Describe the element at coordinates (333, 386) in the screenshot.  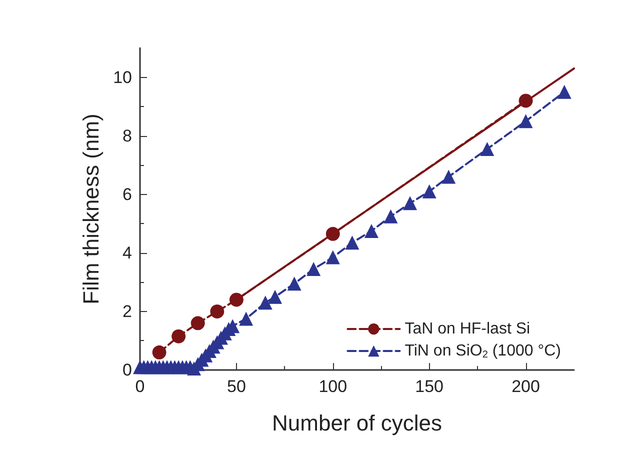
I see `x-tick-label: 100` at that location.